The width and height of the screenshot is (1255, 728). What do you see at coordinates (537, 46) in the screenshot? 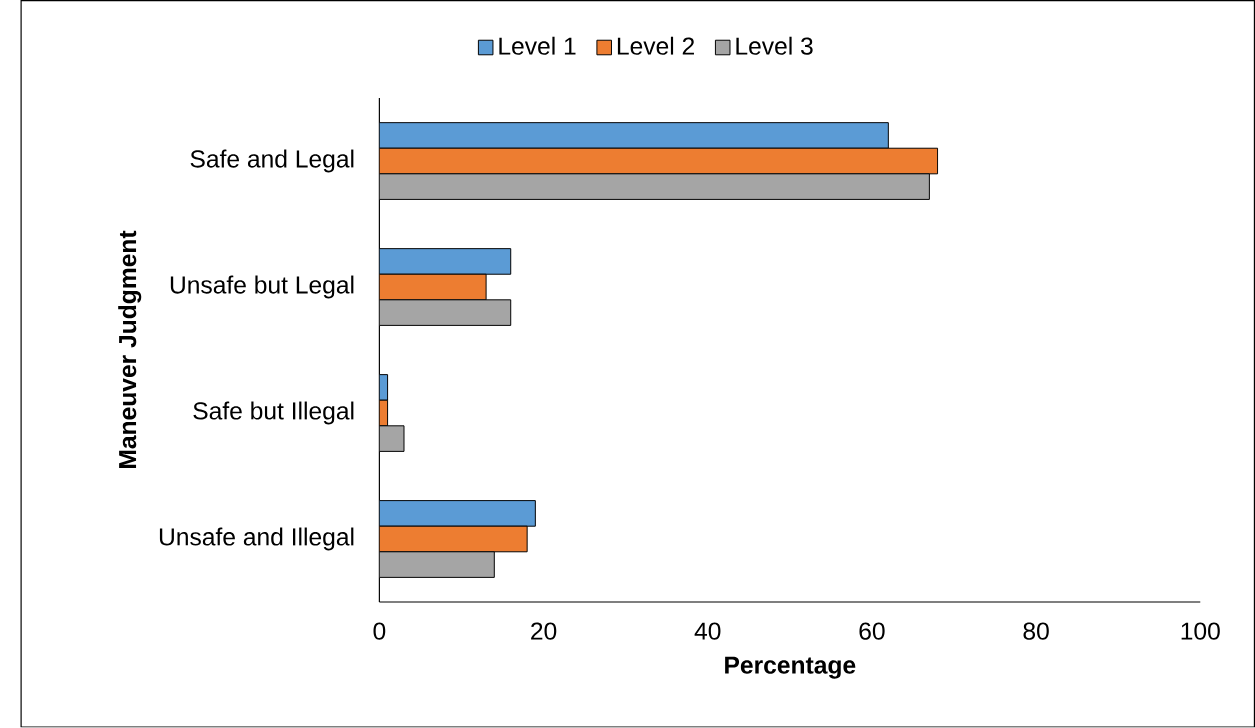
I see `legend-label: Level 1` at bounding box center [537, 46].